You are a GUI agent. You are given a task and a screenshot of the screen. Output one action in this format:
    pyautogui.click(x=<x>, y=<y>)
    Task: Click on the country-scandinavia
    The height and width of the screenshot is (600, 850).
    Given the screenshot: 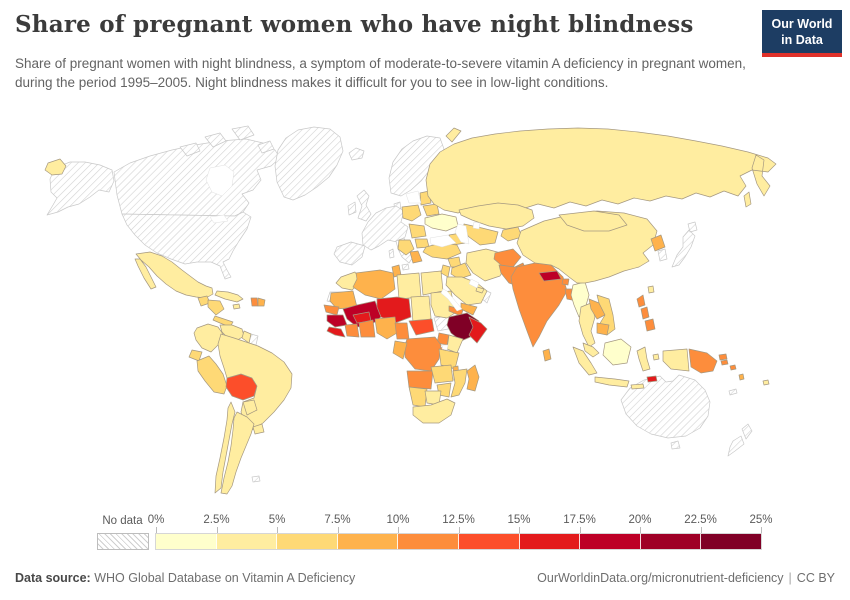 What is the action you would take?
    pyautogui.click(x=416, y=166)
    